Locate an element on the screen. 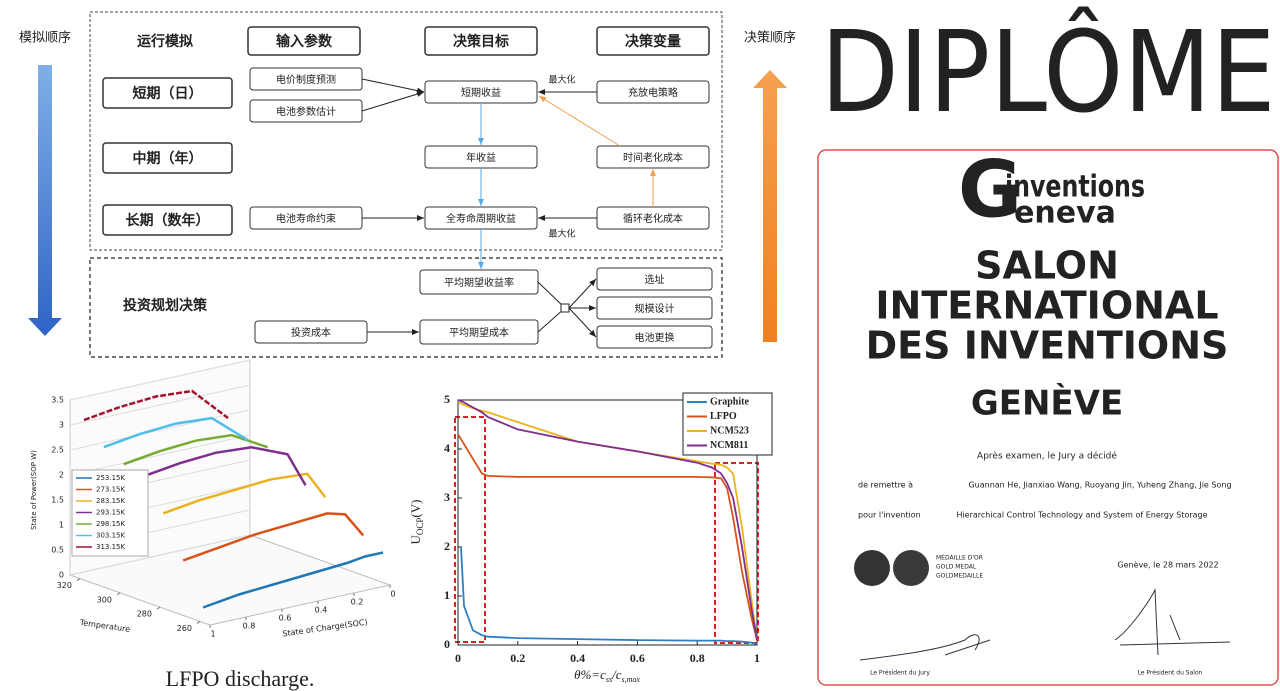 This screenshot has width=1280, height=691. axis-label-part: OCP is located at coordinates (420, 527).